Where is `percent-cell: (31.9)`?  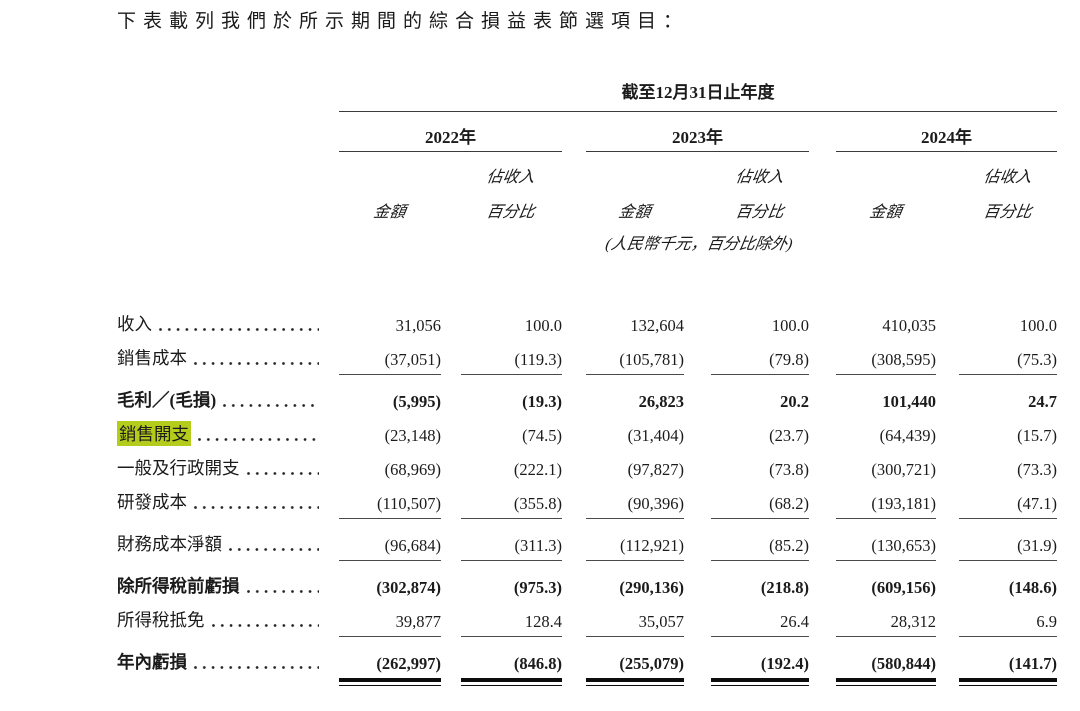 percent-cell: (31.9) is located at coordinates (1037, 545).